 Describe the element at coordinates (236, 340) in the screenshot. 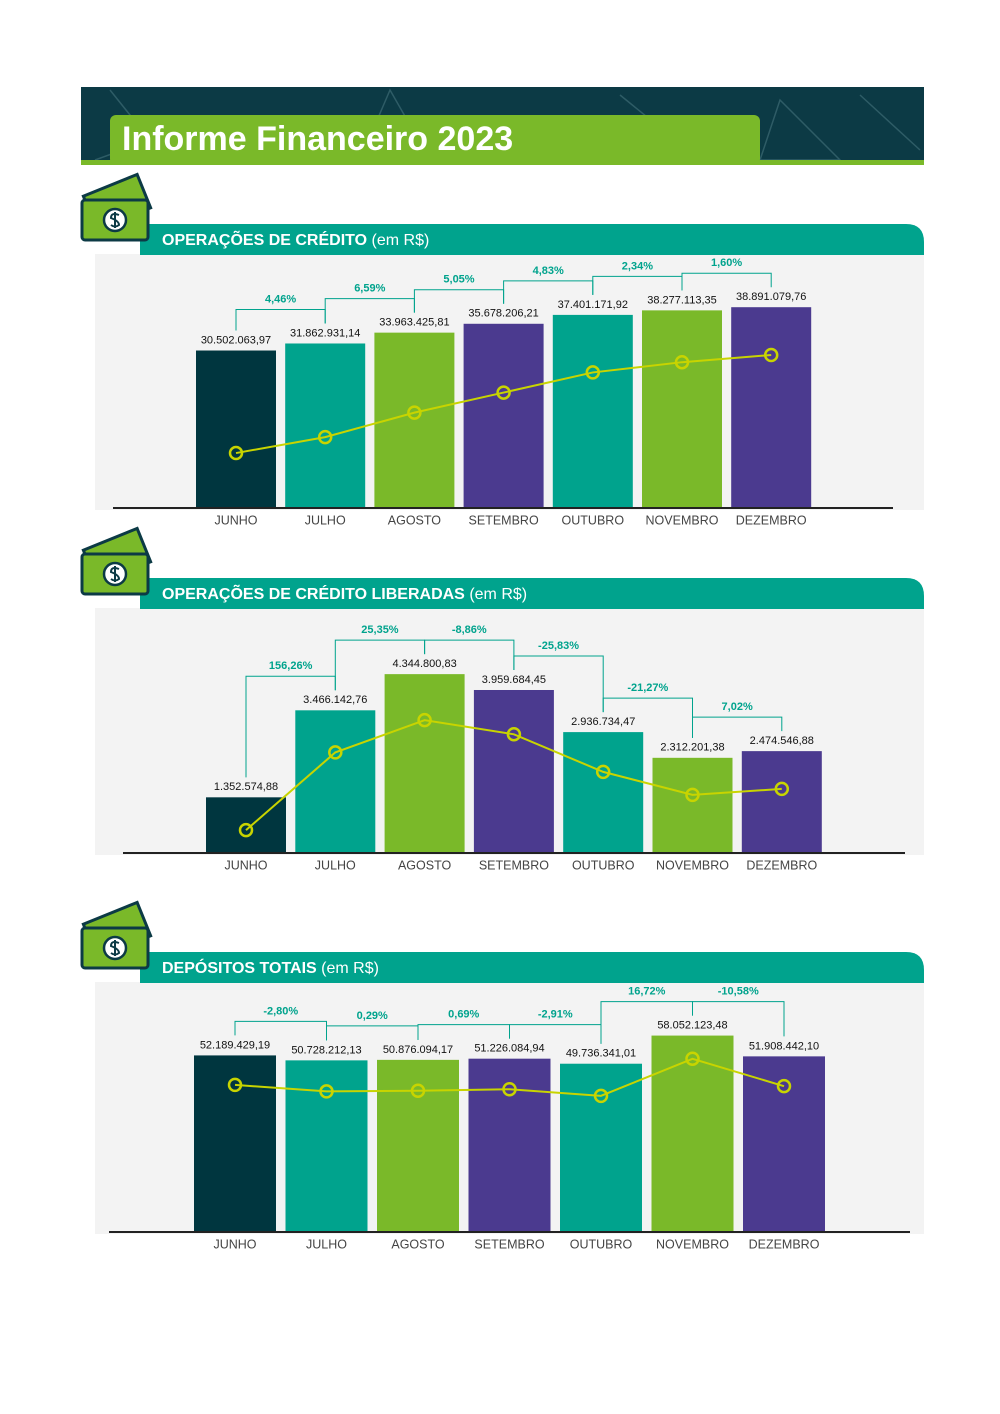

I see `value-label: 30.502.063,97` at that location.